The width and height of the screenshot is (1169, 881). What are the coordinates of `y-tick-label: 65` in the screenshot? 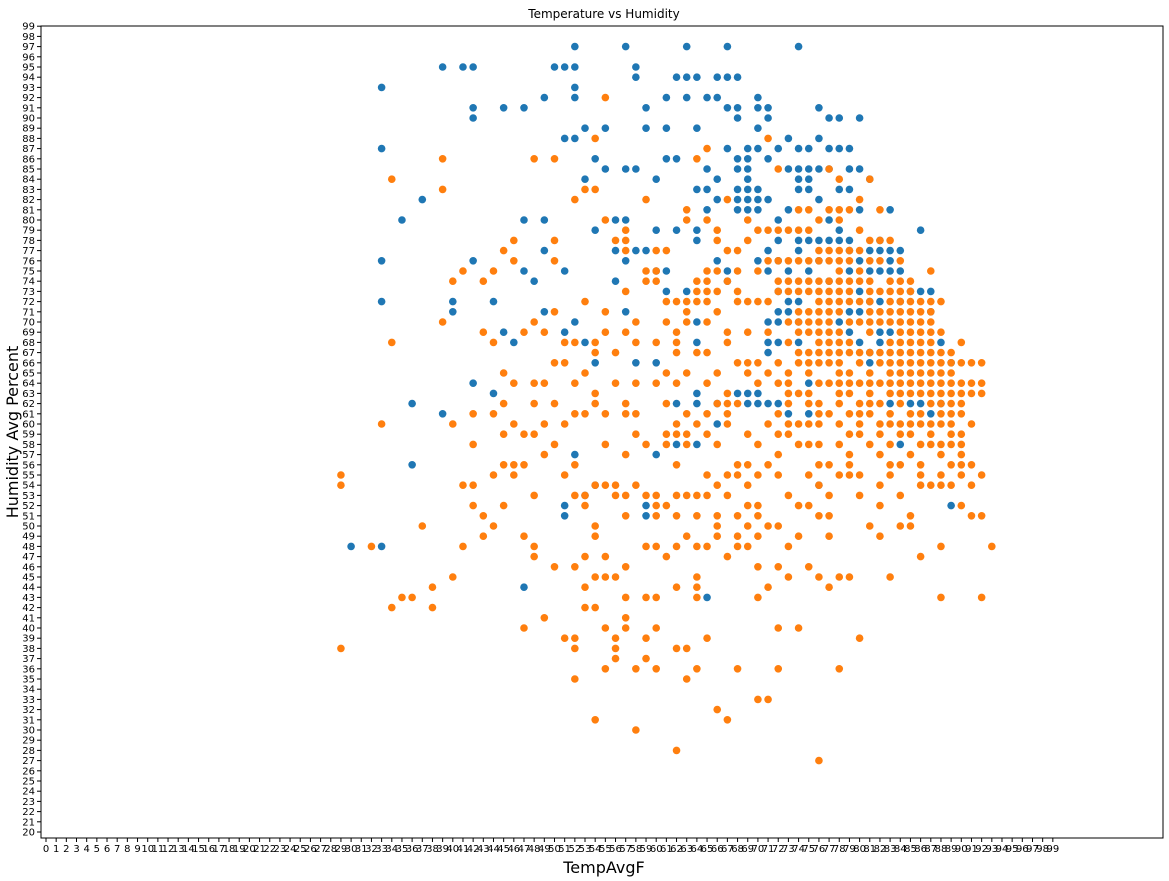 It's located at (28, 374).